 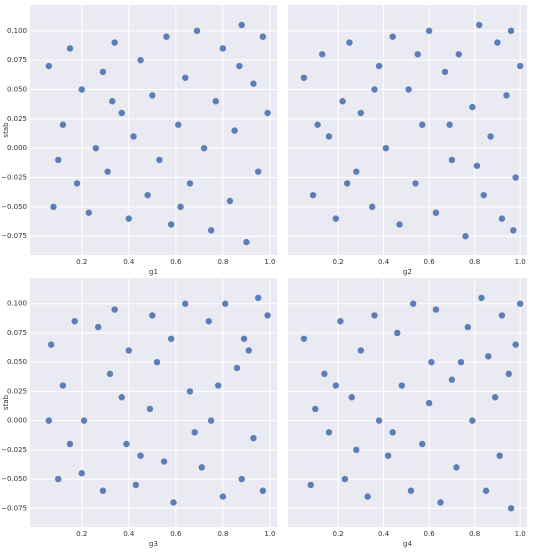 What do you see at coordinates (17, 421) in the screenshot?
I see `y-tick-label: 0.000` at bounding box center [17, 421].